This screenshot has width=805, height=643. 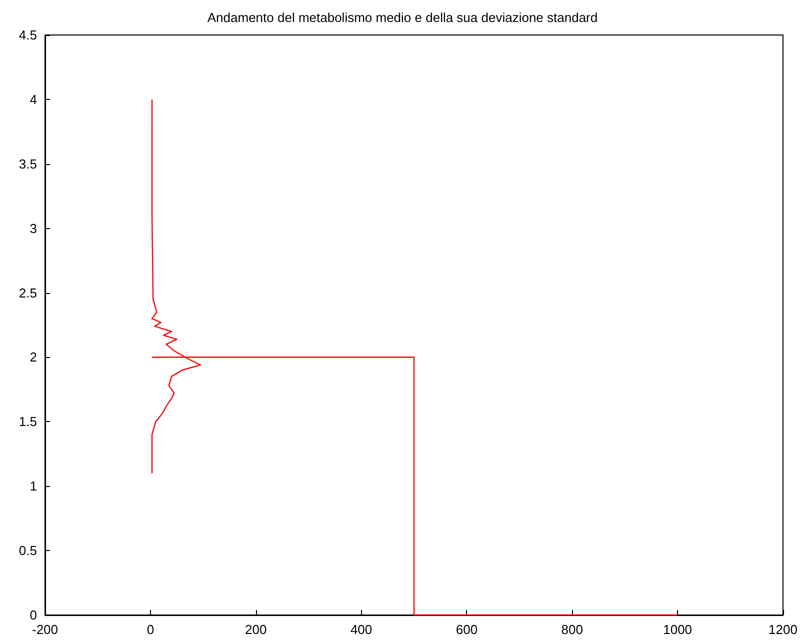 What do you see at coordinates (33, 228) in the screenshot?
I see `y-tick-label: 3` at bounding box center [33, 228].